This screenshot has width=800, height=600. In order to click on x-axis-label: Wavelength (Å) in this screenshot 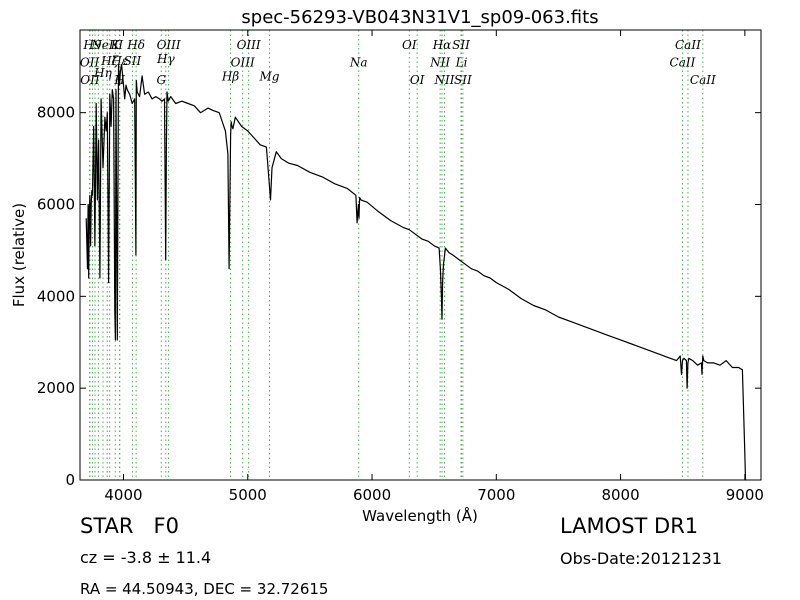, I will do `click(420, 515)`.